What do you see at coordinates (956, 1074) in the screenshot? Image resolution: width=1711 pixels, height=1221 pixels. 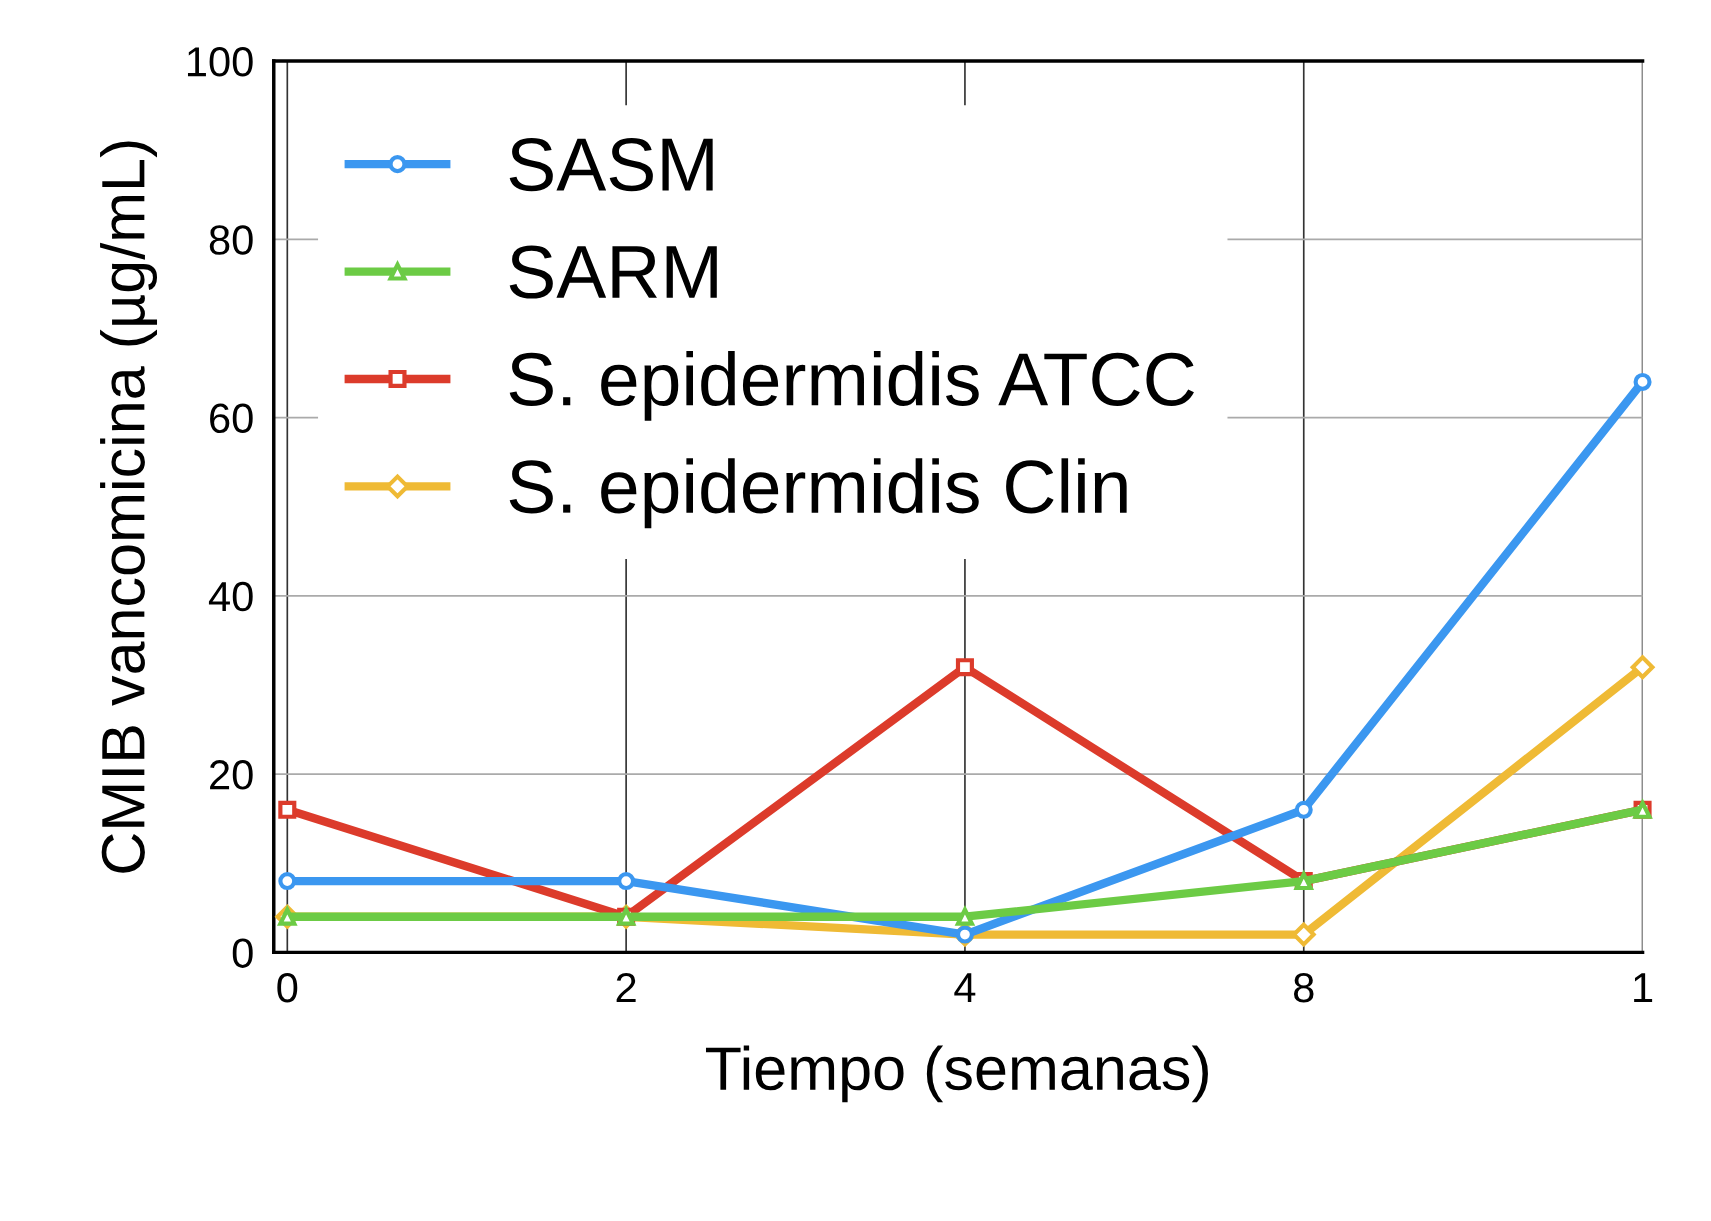 I see `x-axis-title: Tiempo (semanas)` at bounding box center [956, 1074].